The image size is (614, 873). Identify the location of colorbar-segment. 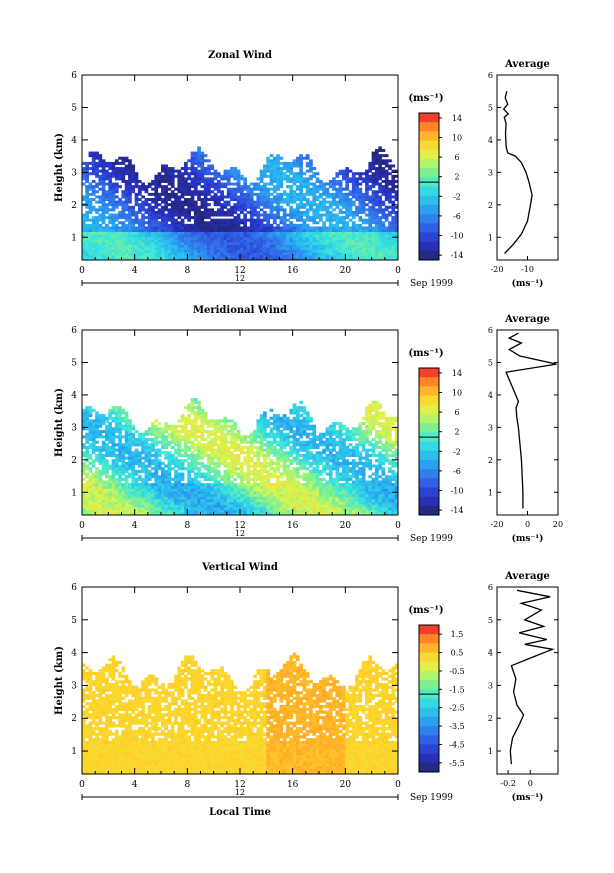
(429, 228).